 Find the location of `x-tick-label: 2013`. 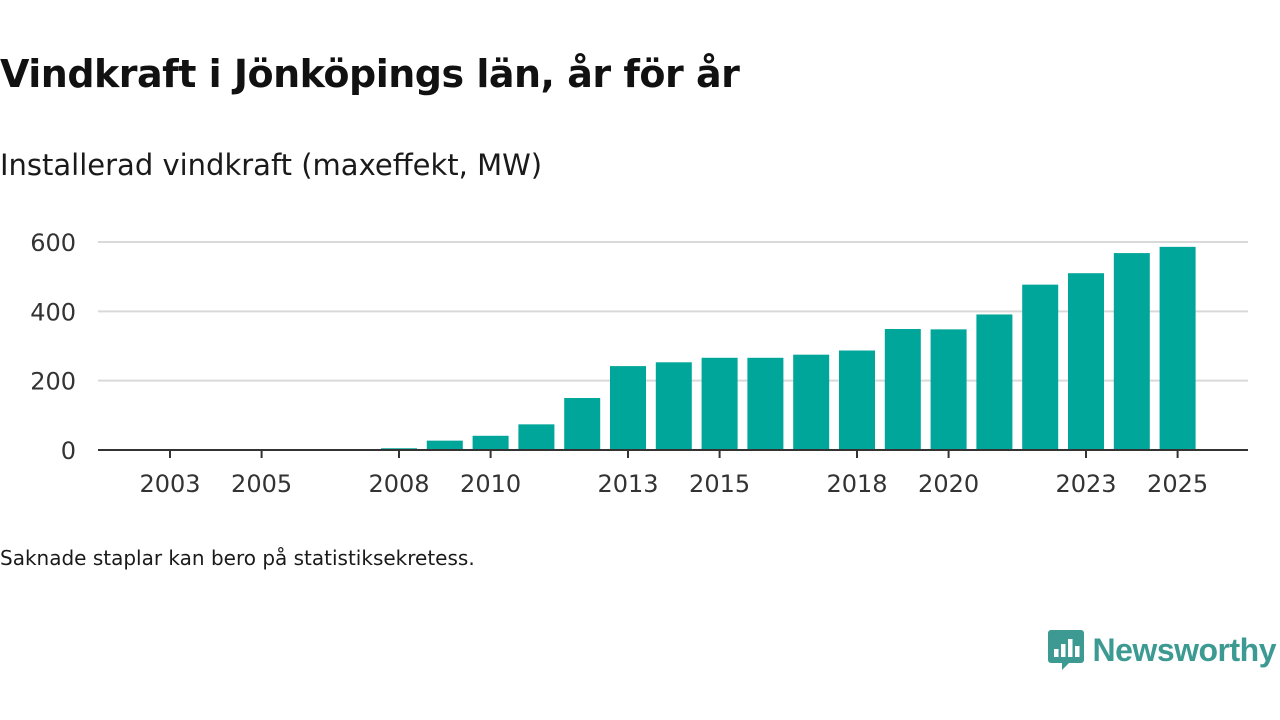

x-tick-label: 2013 is located at coordinates (627, 484).